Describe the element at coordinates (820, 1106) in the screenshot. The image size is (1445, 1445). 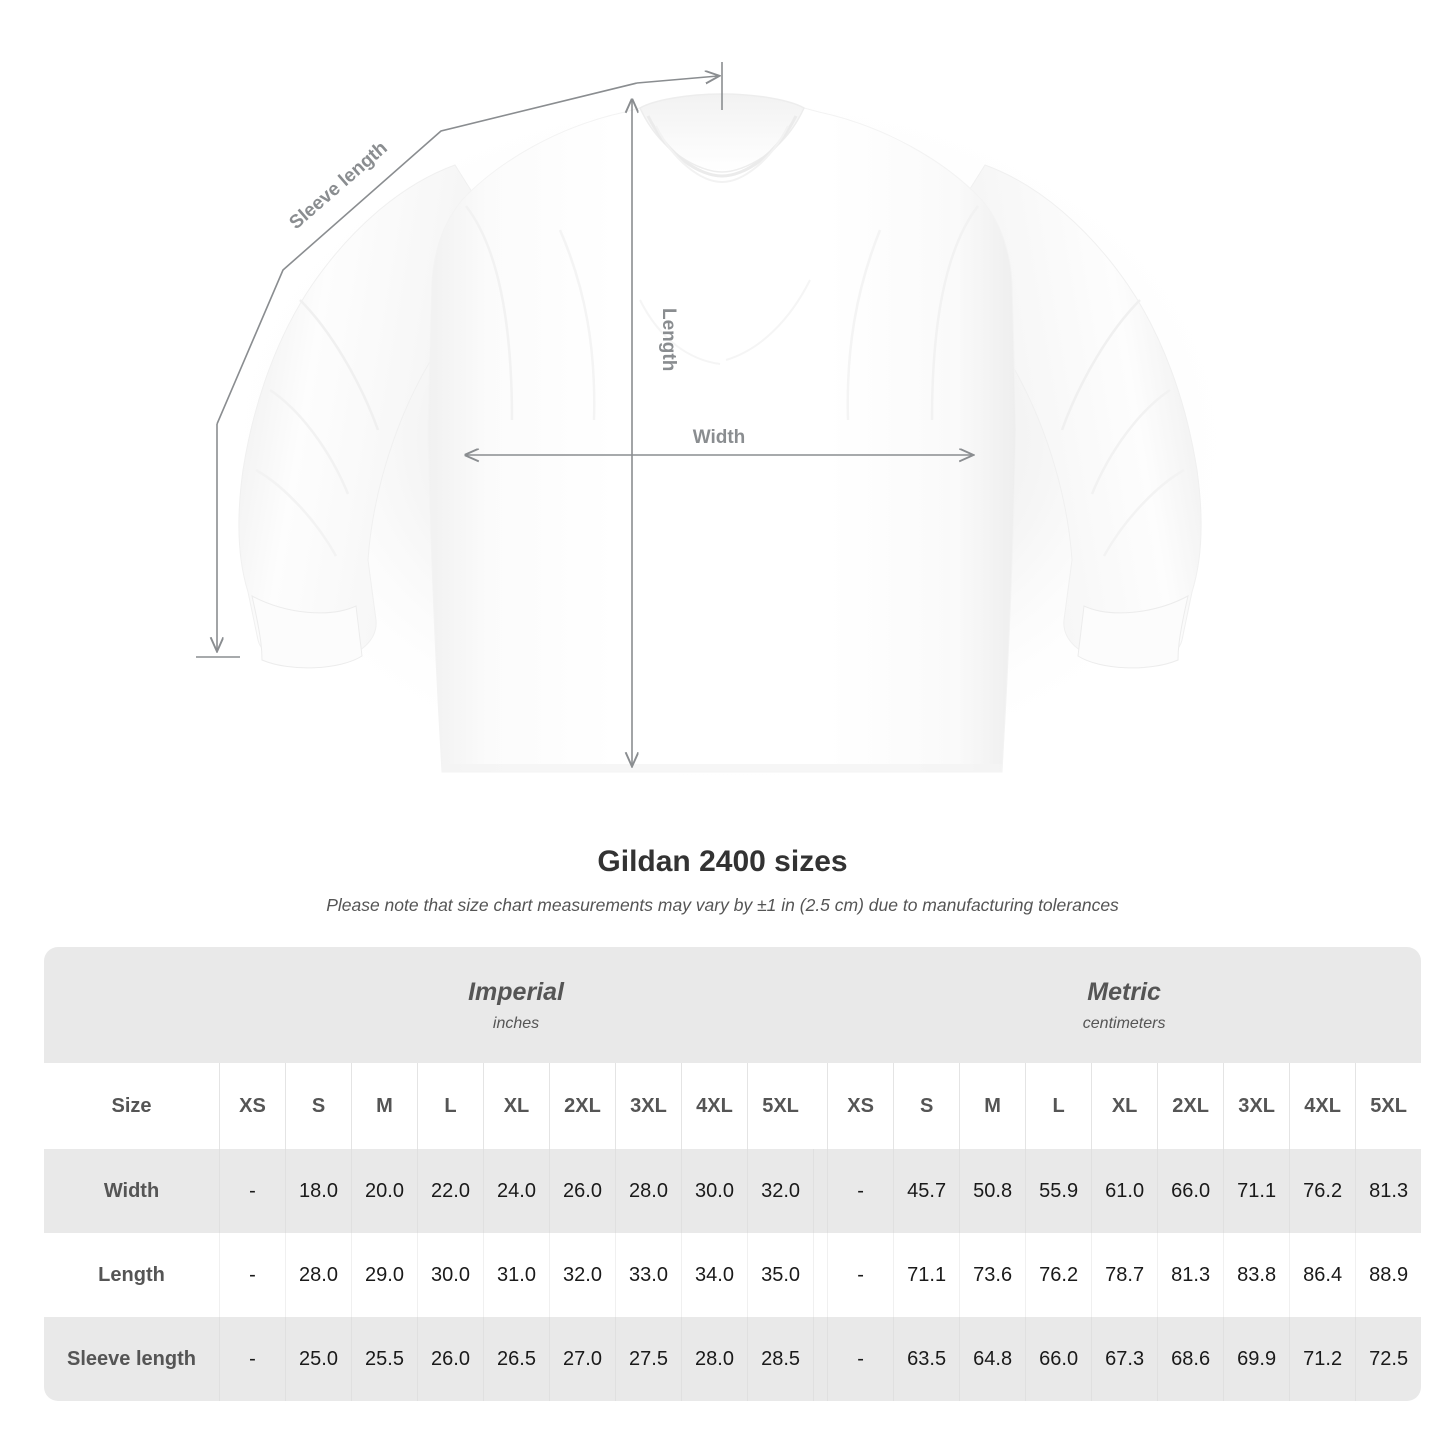
I see `size-header-gap` at that location.